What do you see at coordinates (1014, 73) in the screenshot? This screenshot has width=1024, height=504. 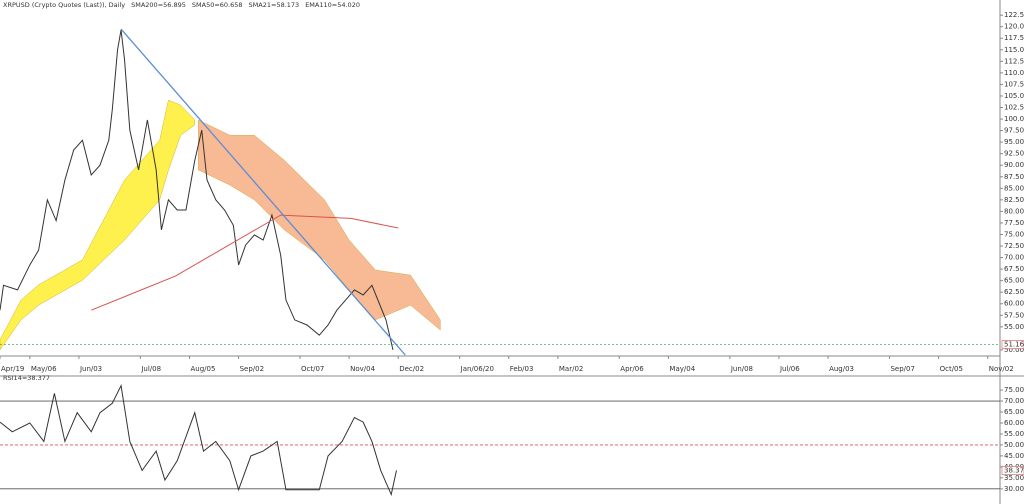 I see `y-tick-label: 110.000` at bounding box center [1014, 73].